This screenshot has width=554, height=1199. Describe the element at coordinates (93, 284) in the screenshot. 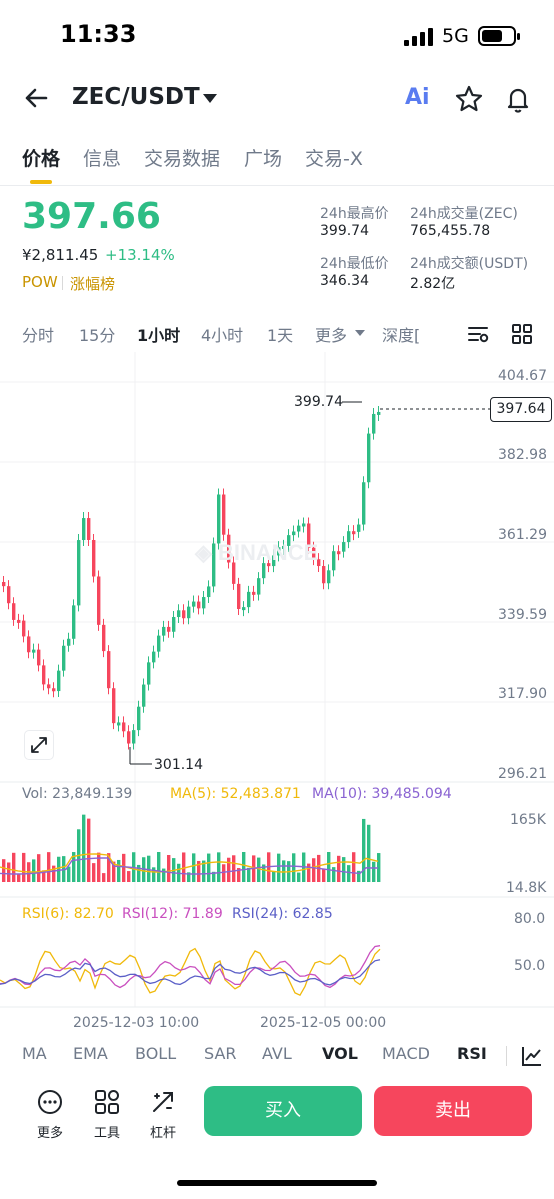

I see `tag-gainers: 涨幅榜` at that location.